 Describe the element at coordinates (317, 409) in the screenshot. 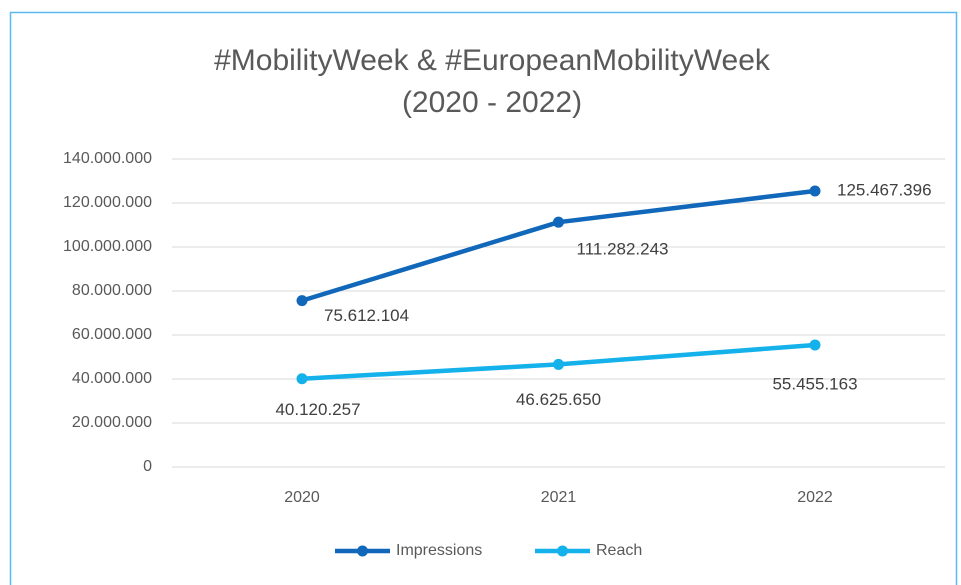

I see `data-label: 40.120.257` at that location.